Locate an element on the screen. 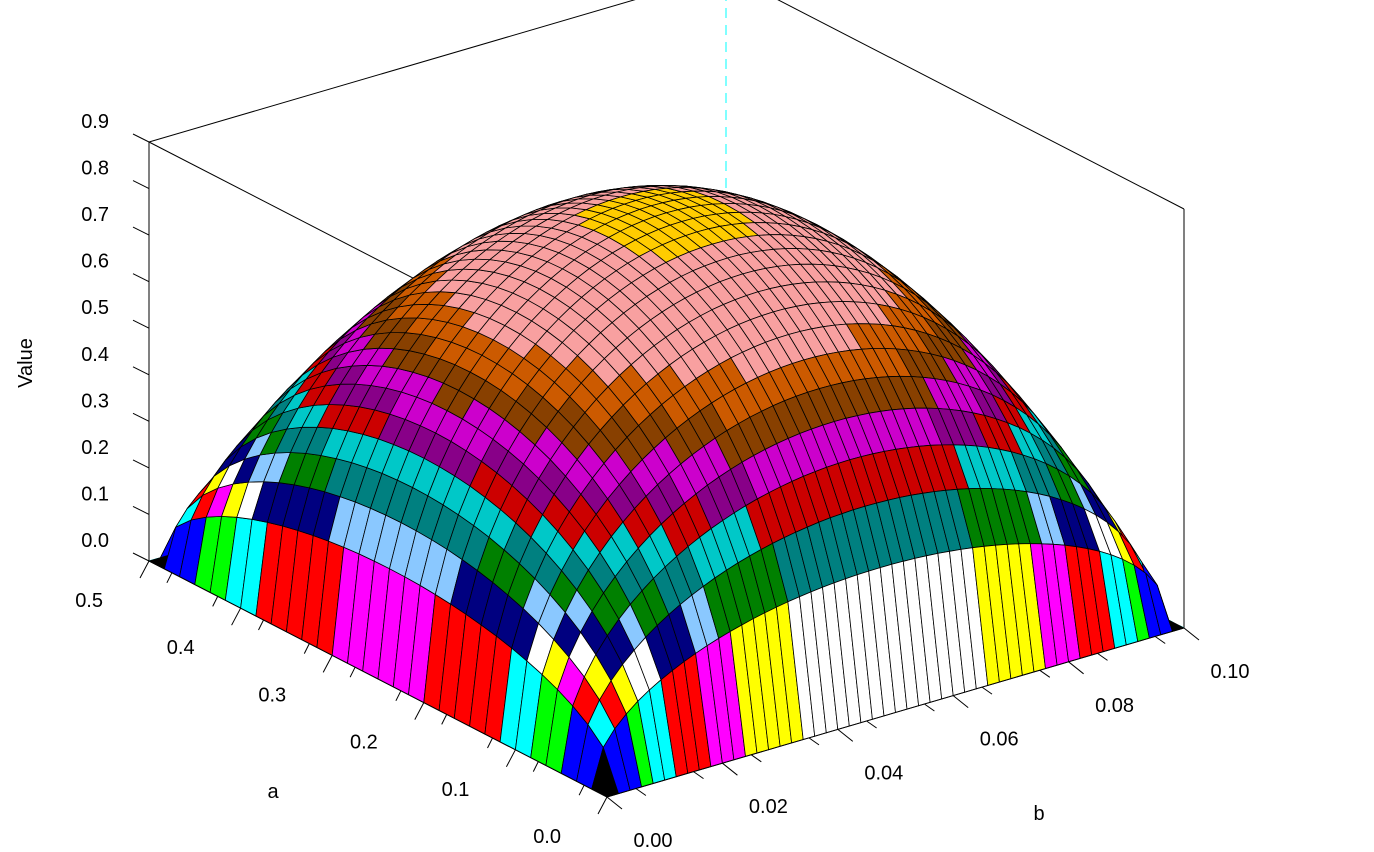 The height and width of the screenshot is (852, 1374). a-tick-label: 0.3 is located at coordinates (272, 695).